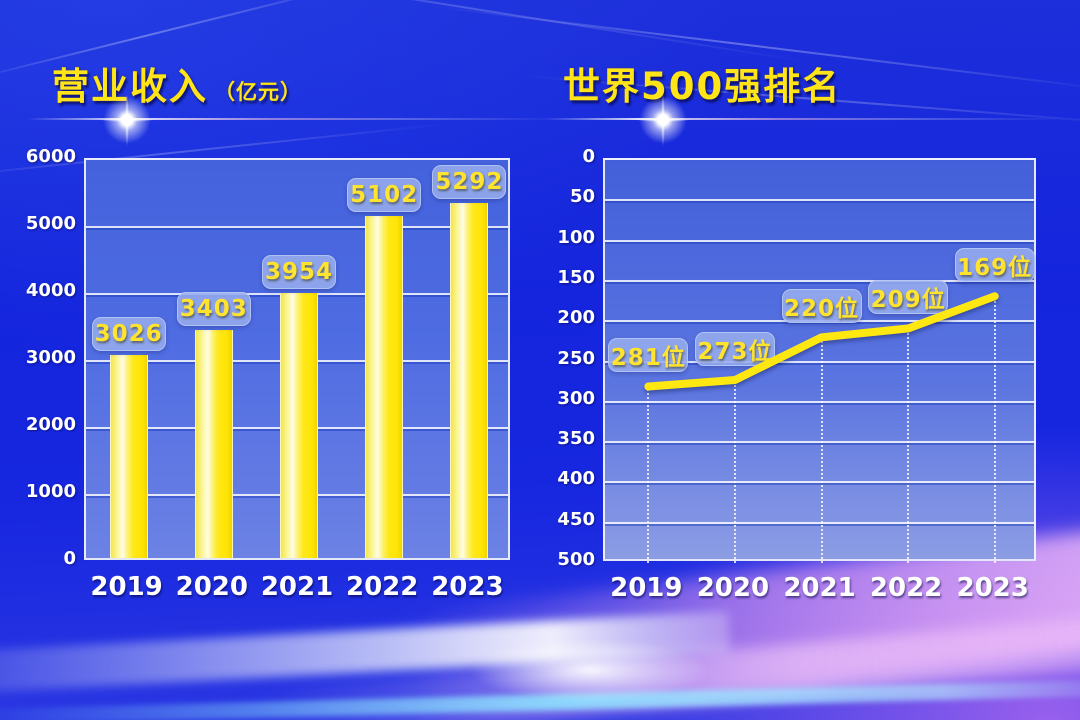  What do you see at coordinates (576, 358) in the screenshot?
I see `y-tick-label: 250` at bounding box center [576, 358].